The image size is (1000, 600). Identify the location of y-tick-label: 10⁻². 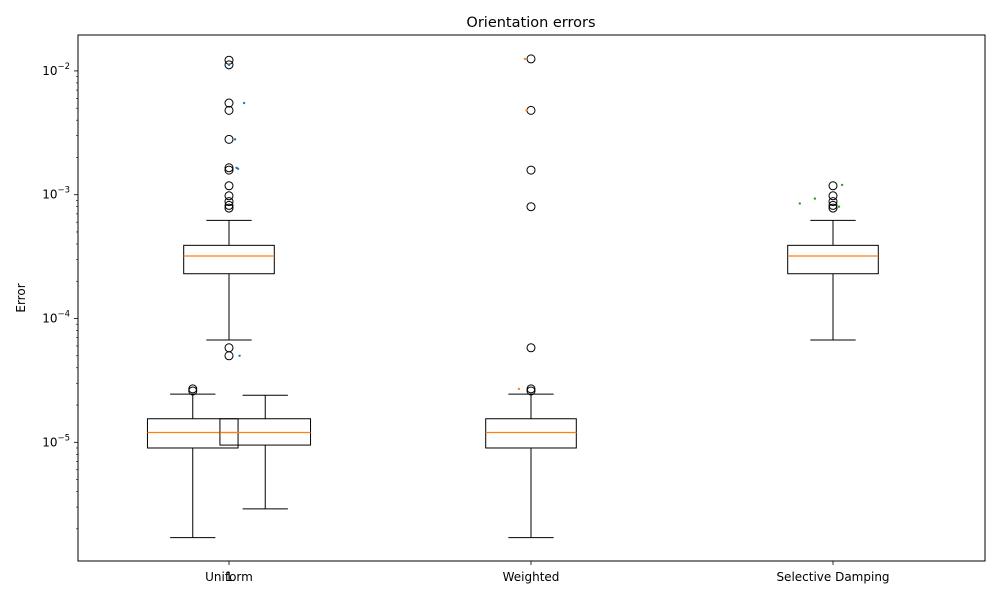
(56, 70).